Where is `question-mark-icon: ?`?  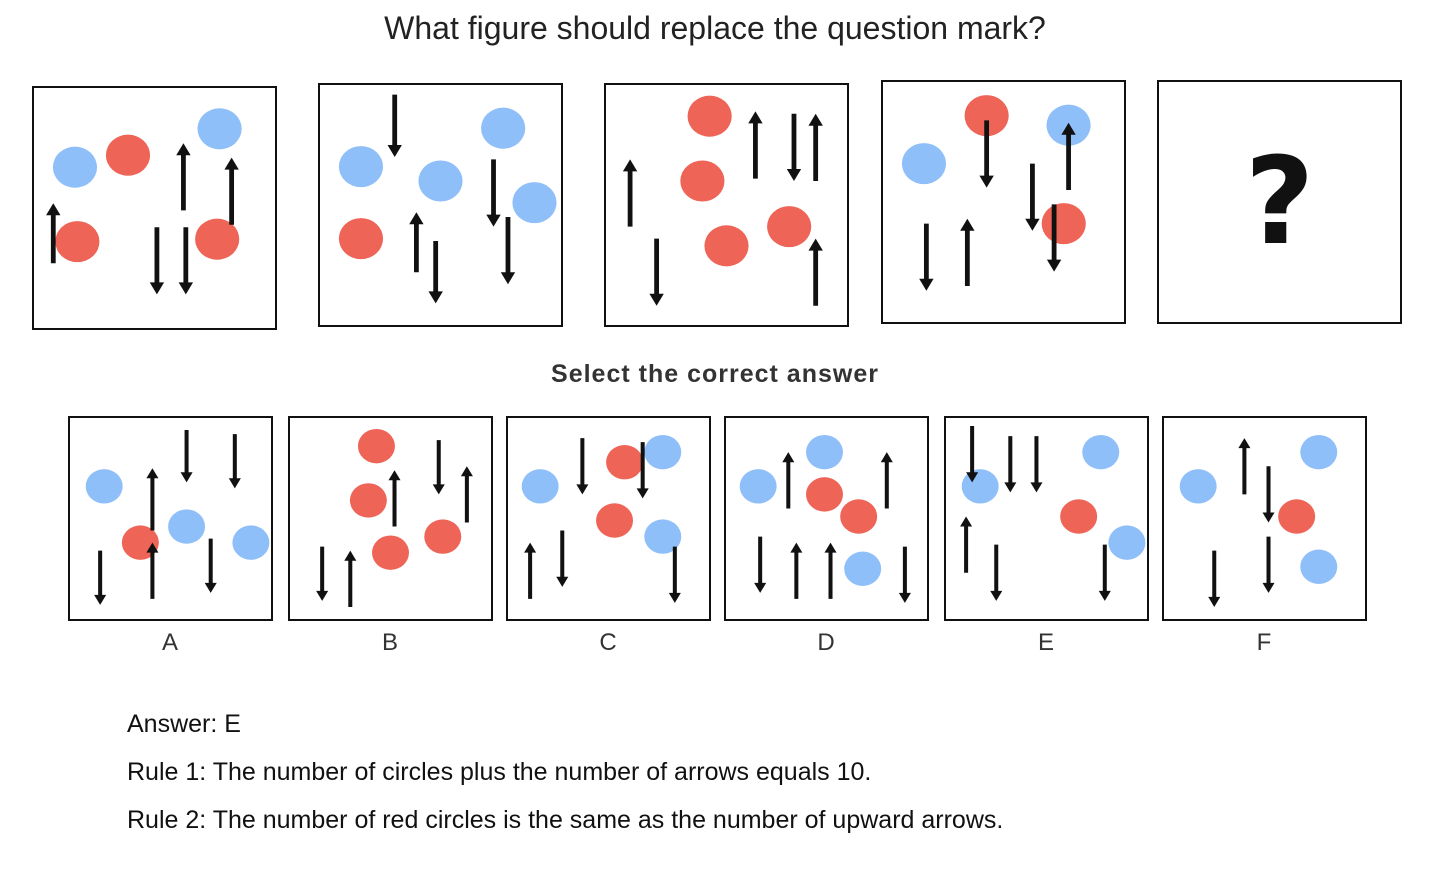
question-mark-icon: ? is located at coordinates (1279, 202).